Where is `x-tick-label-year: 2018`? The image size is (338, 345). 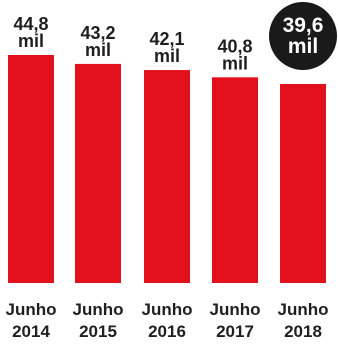
x-tick-label-year: 2018 is located at coordinates (303, 331).